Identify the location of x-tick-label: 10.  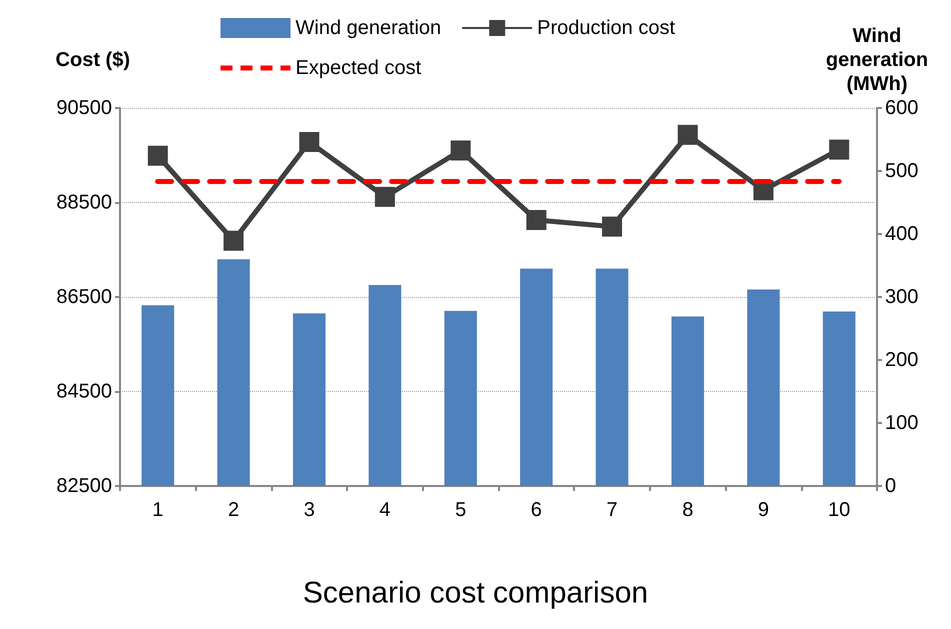
(839, 510).